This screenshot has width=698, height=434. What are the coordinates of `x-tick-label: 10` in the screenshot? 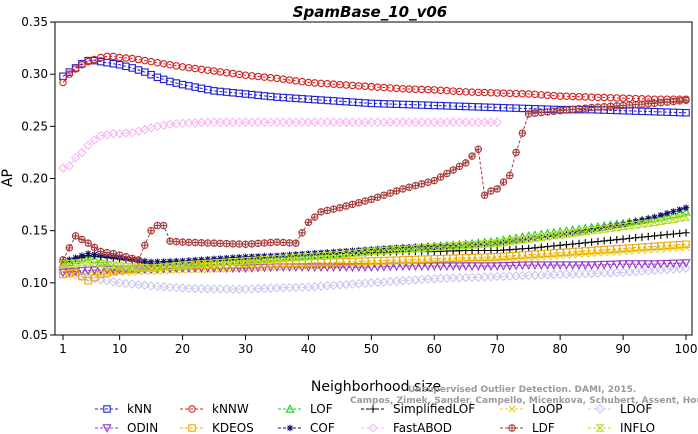 It's located at (119, 349).